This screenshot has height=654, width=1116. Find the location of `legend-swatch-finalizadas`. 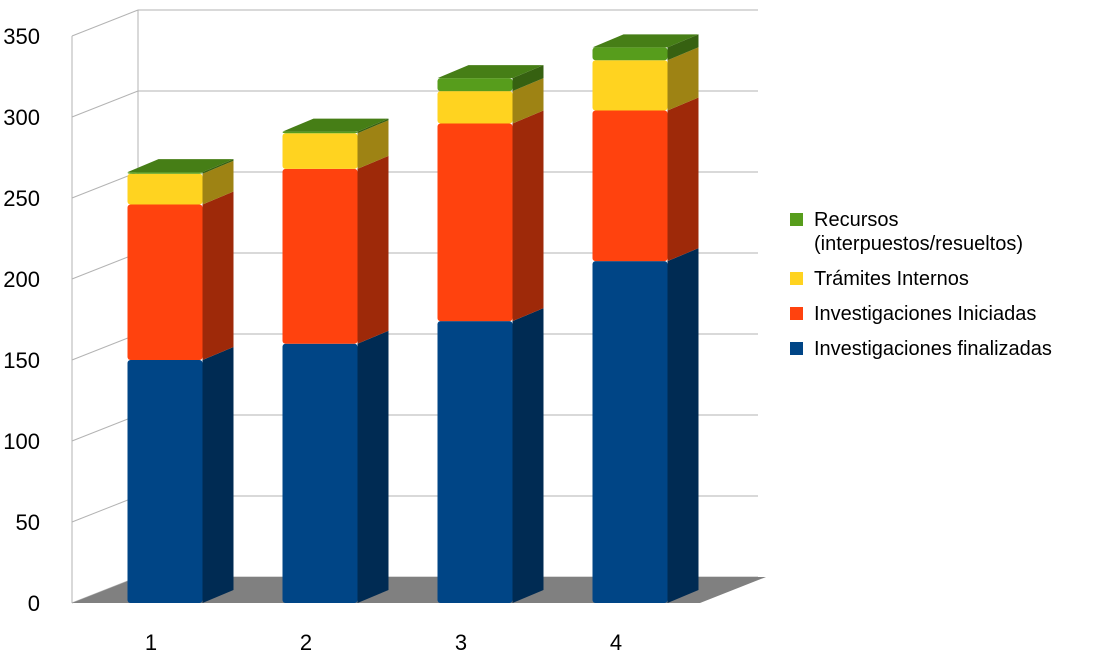

legend-swatch-finalizadas is located at coordinates (796, 348).